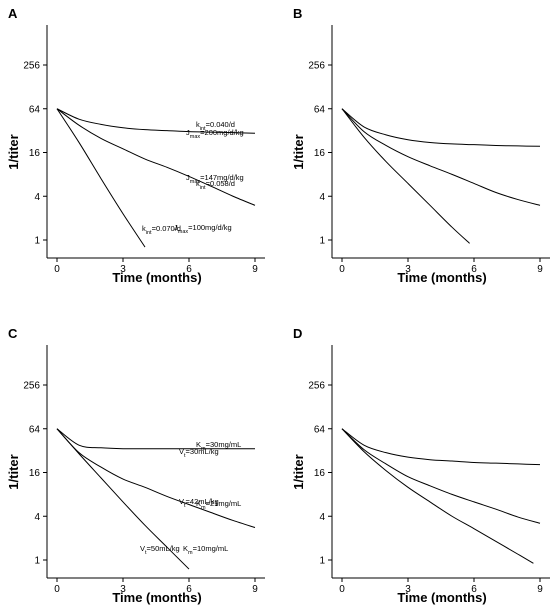 This screenshot has width=550, height=612. What do you see at coordinates (218, 446) in the screenshot?
I see `series-label-1: Km=30mg/mL` at bounding box center [218, 446].